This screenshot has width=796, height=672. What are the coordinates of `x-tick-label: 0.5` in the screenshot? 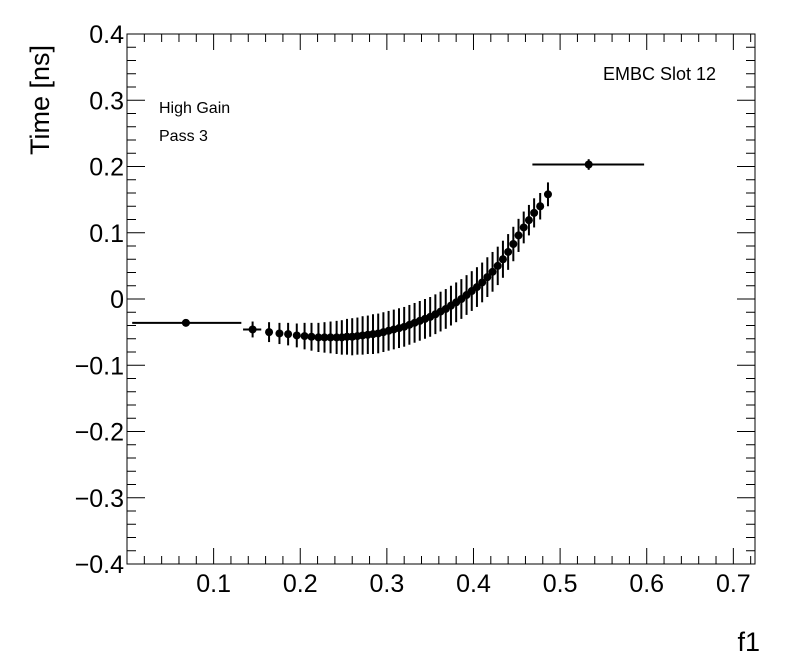 It's located at (560, 584).